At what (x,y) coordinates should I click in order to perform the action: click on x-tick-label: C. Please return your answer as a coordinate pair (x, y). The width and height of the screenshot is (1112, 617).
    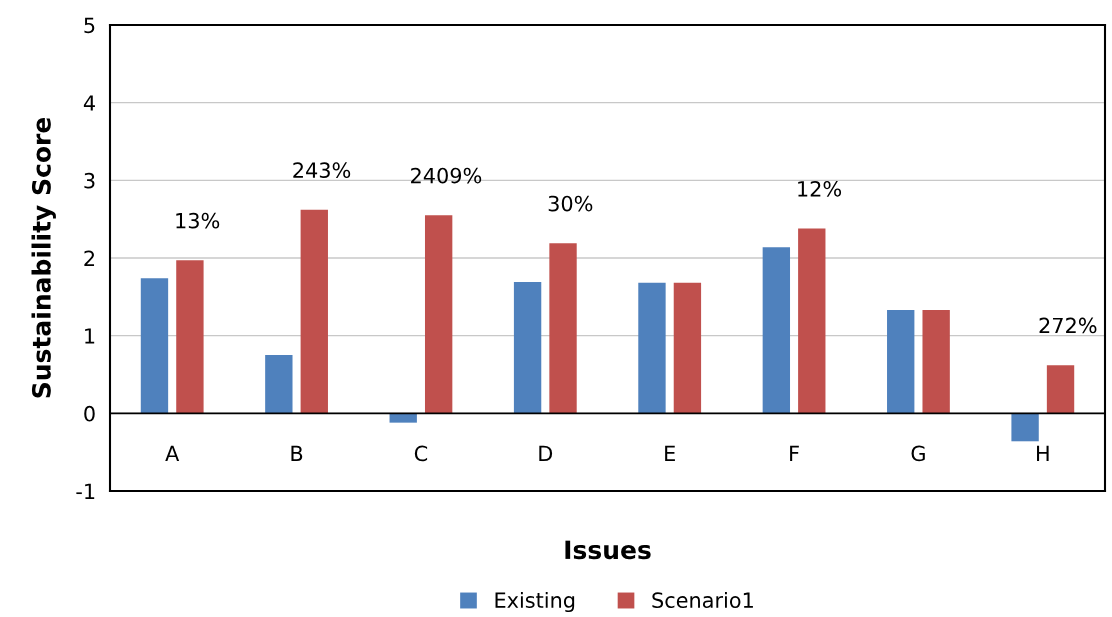
    Looking at the image, I should click on (421, 453).